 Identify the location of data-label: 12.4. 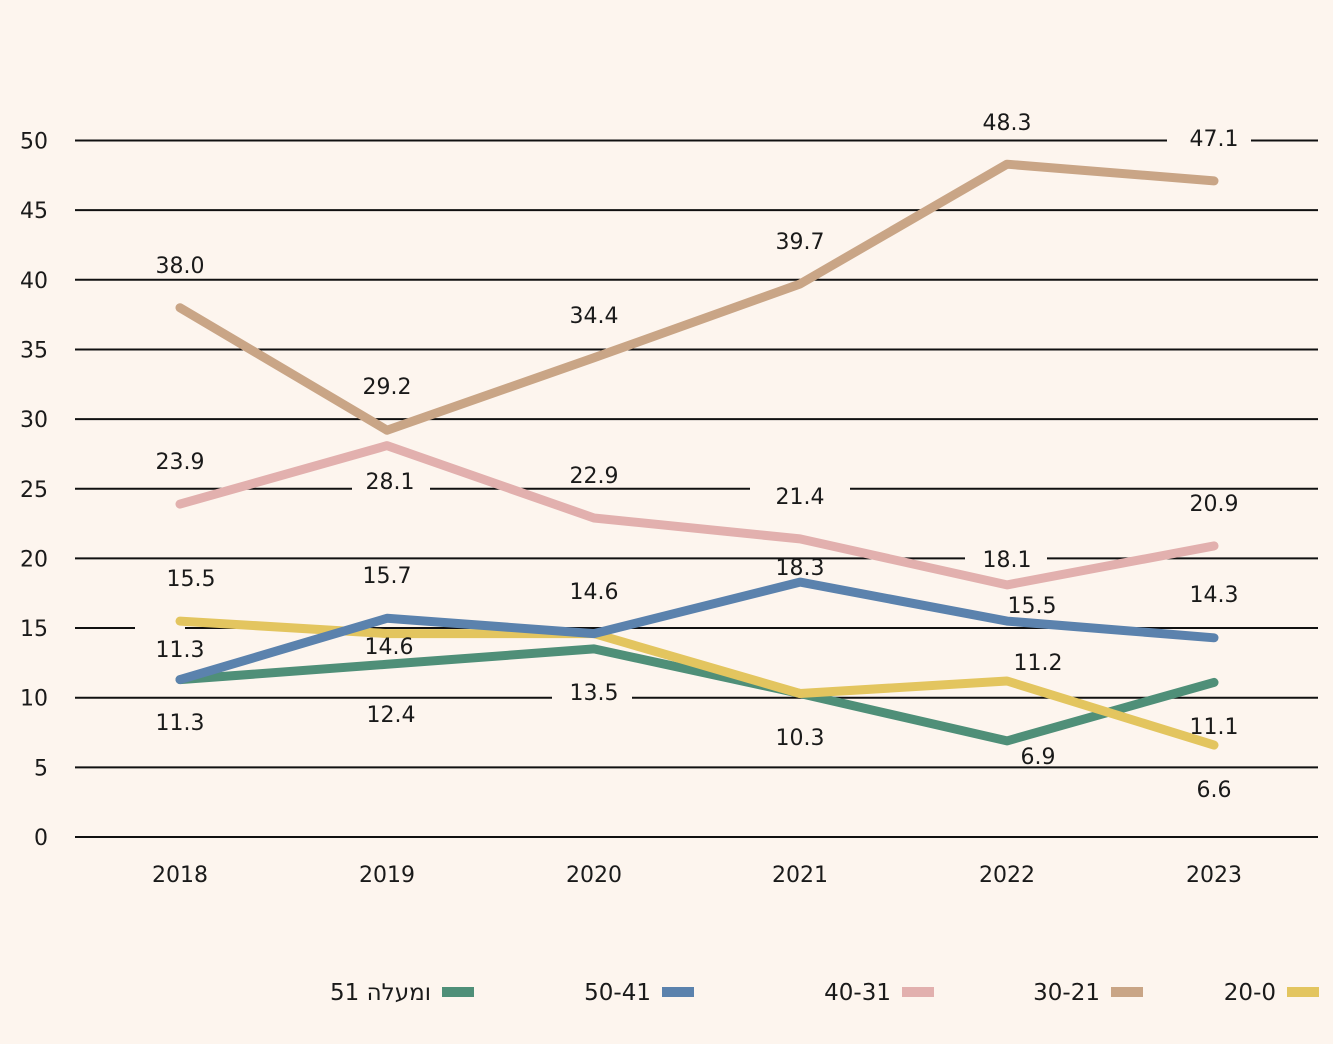
(391, 715).